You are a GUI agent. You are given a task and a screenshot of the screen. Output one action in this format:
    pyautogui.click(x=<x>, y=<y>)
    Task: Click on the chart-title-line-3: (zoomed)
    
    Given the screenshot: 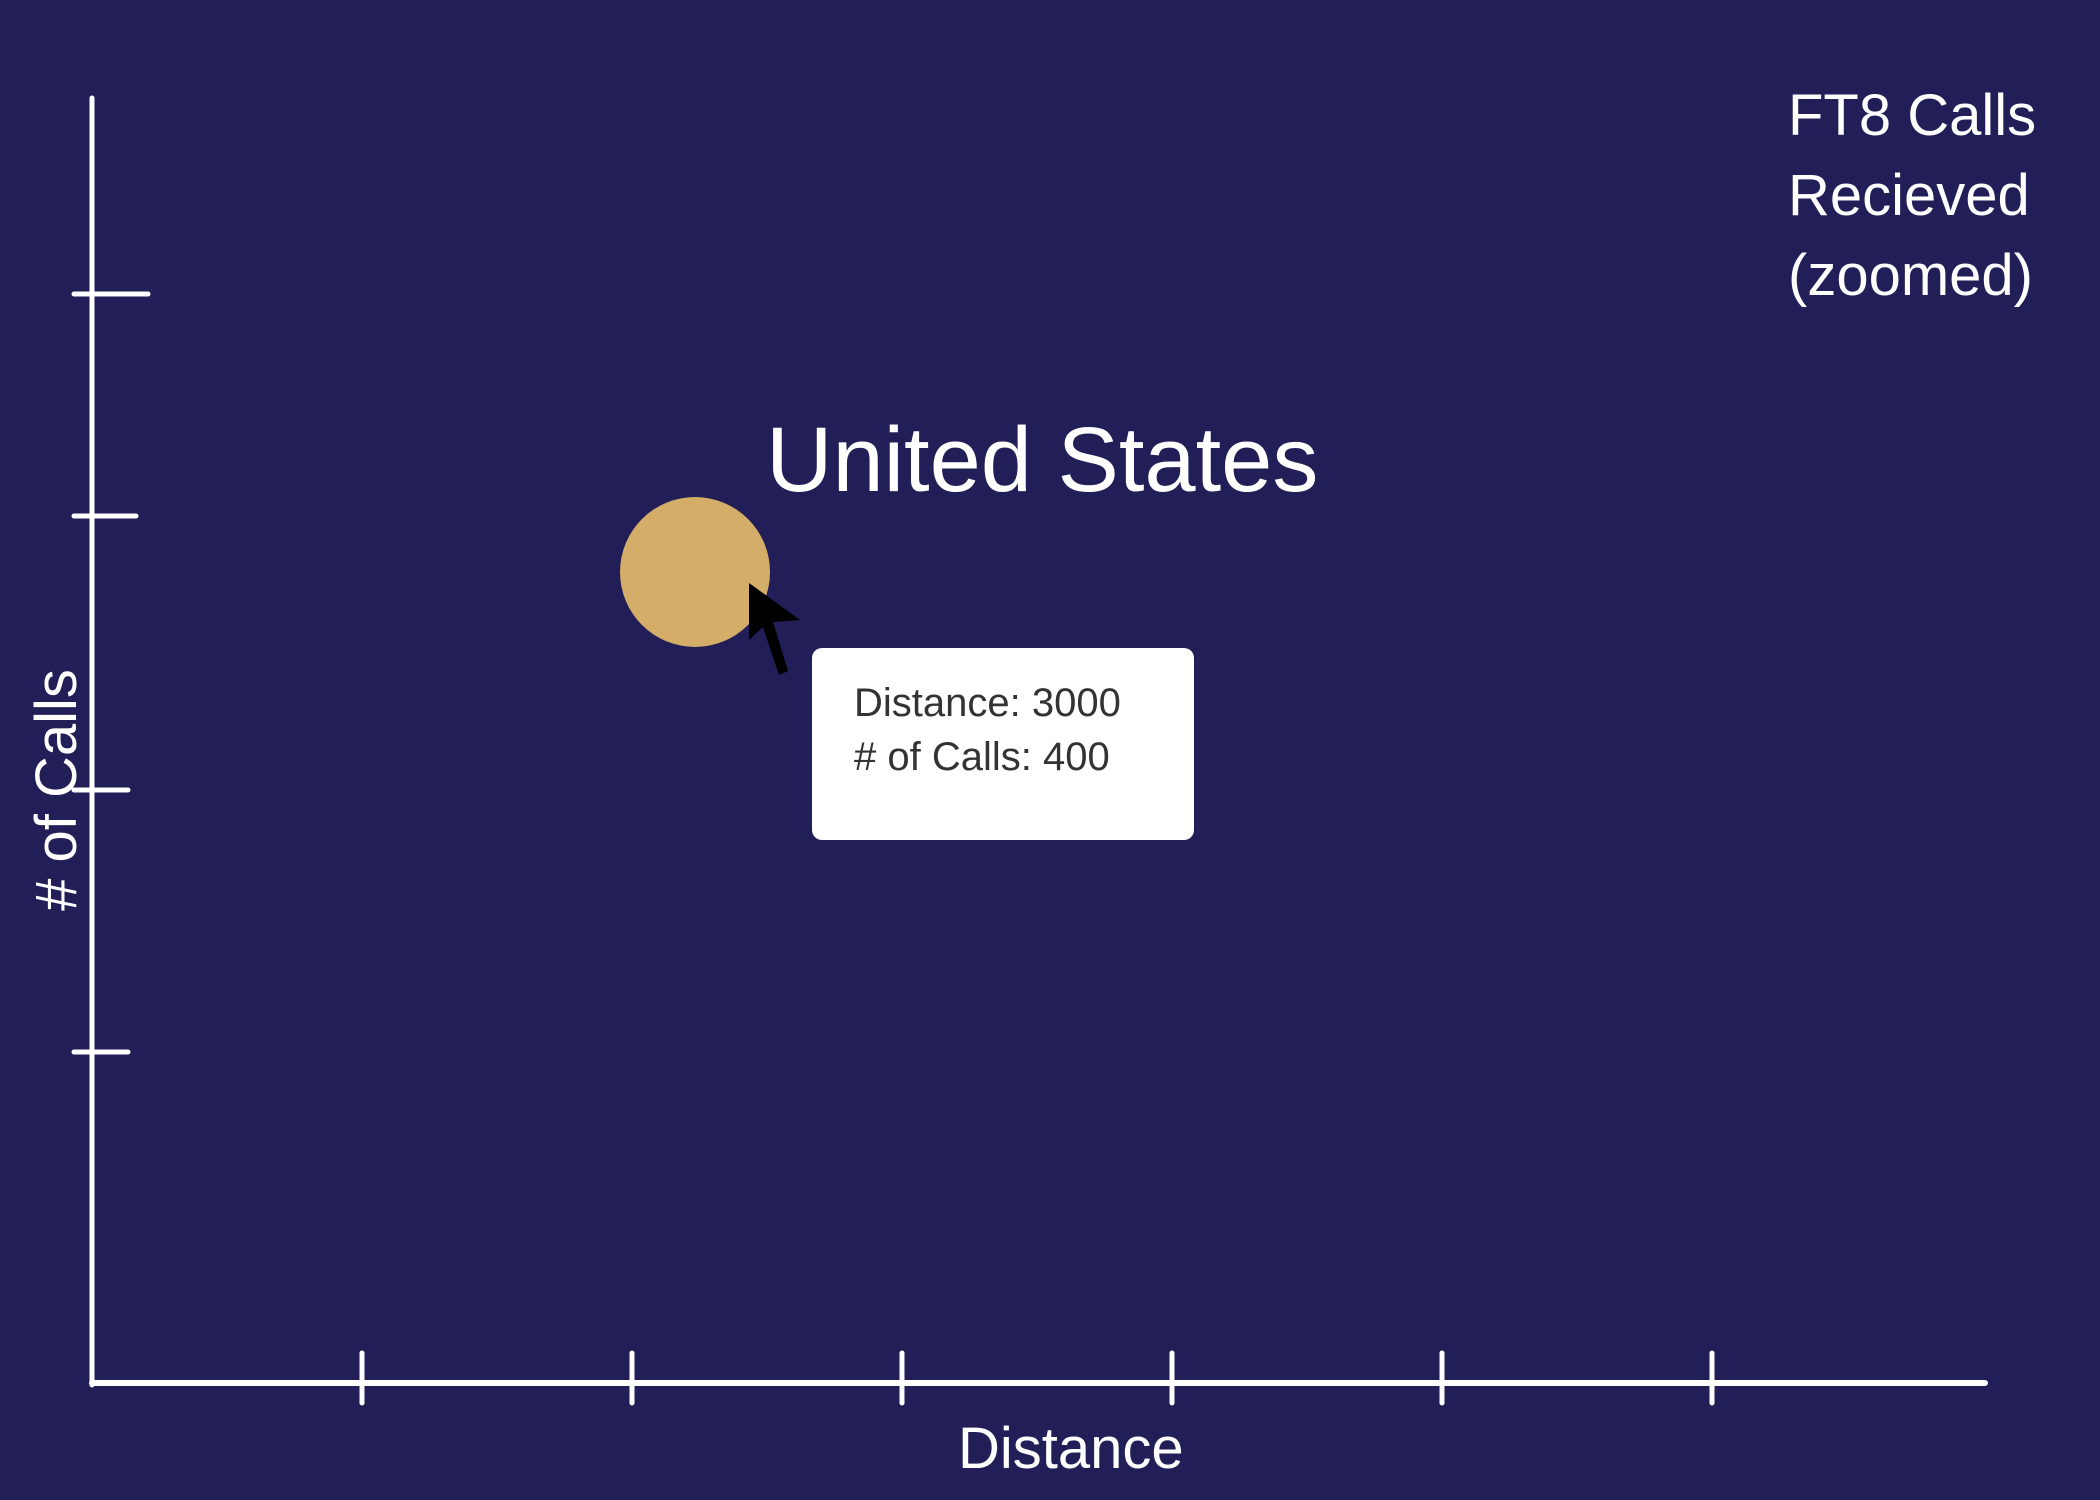 What is the action you would take?
    pyautogui.click(x=1910, y=275)
    